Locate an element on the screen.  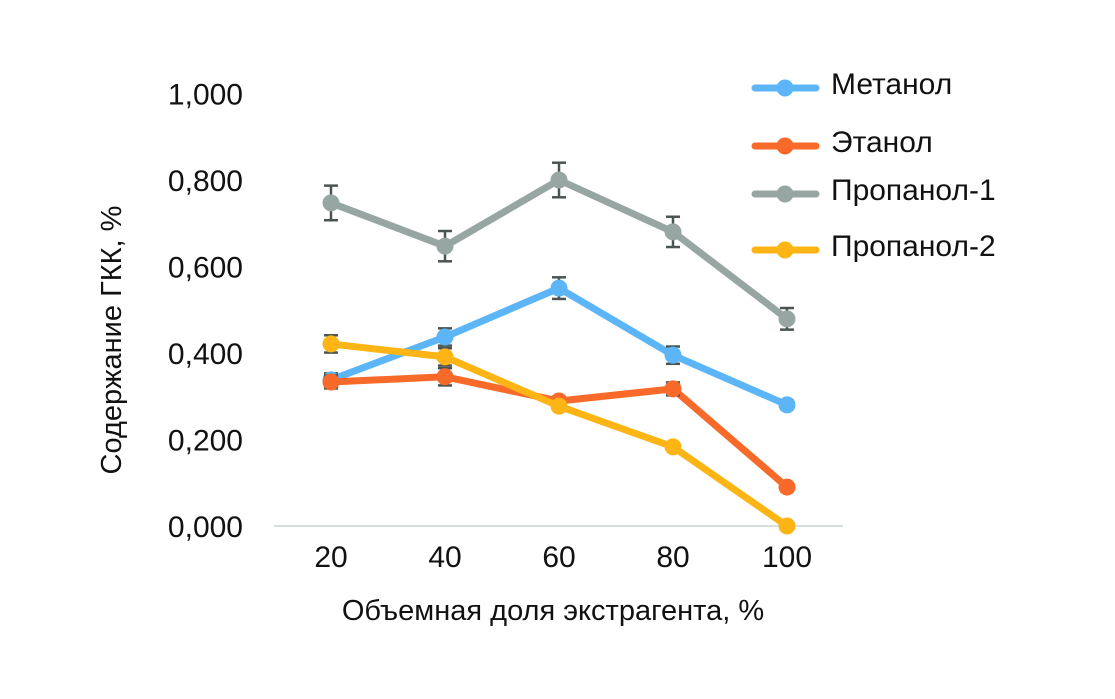
legend-label: Пропанол-1 is located at coordinates (913, 190).